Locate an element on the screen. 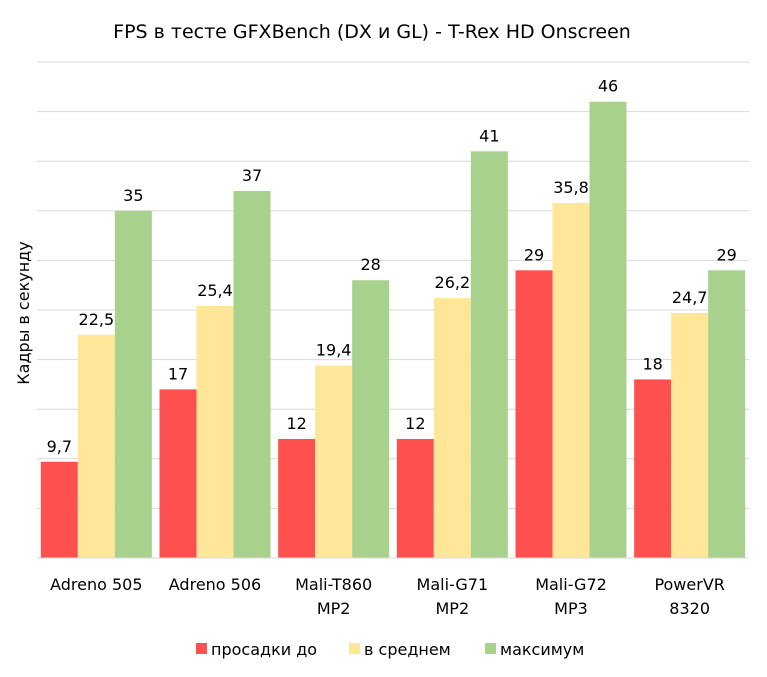  legend: просадки до в среднем максимум is located at coordinates (390, 649).